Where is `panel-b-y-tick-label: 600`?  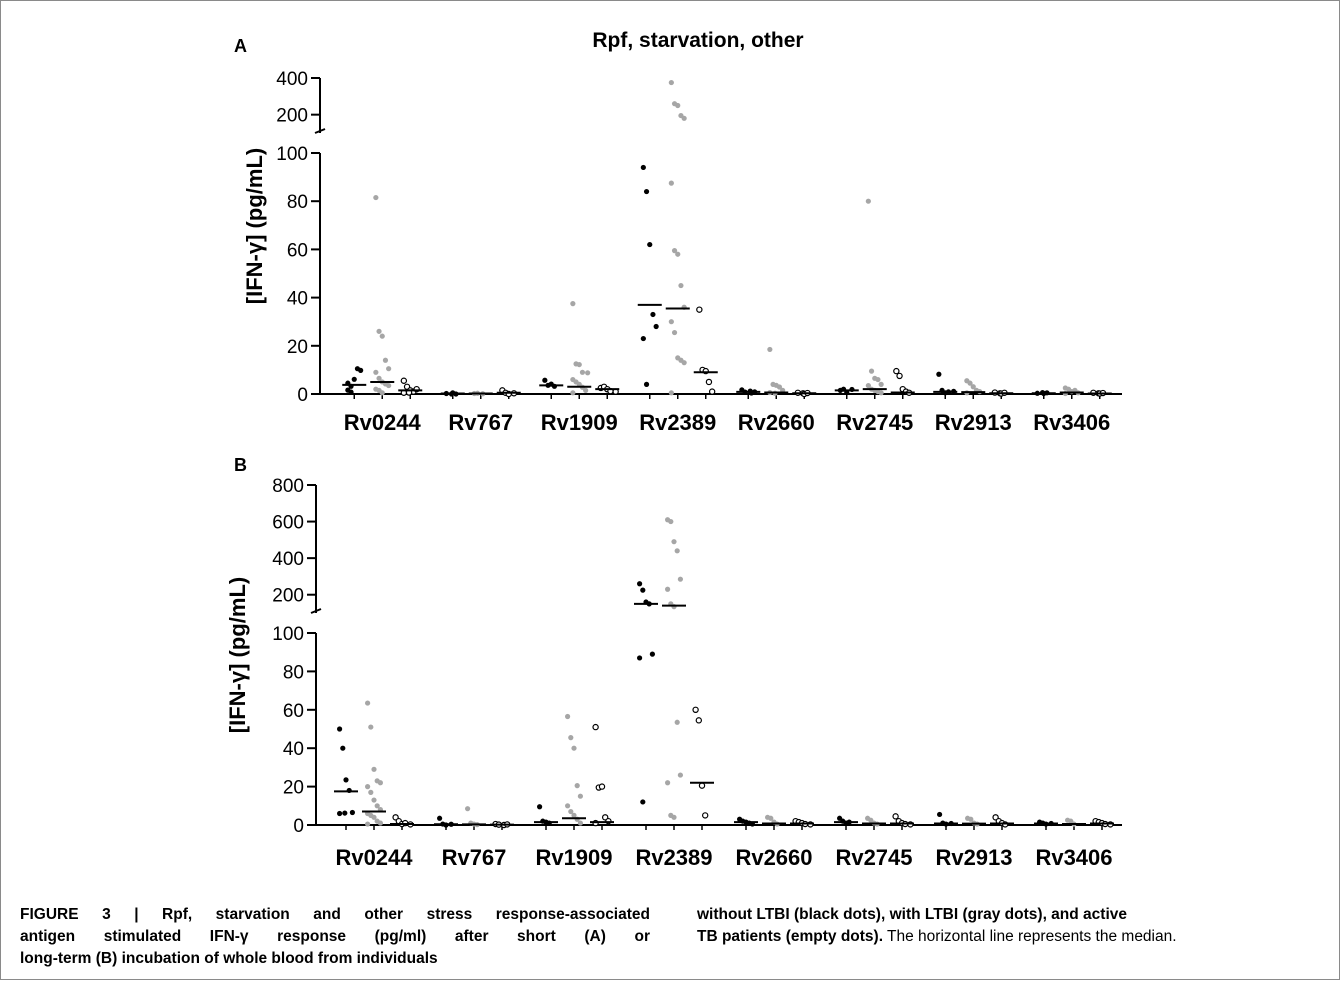 panel-b-y-tick-label: 600 is located at coordinates (288, 523).